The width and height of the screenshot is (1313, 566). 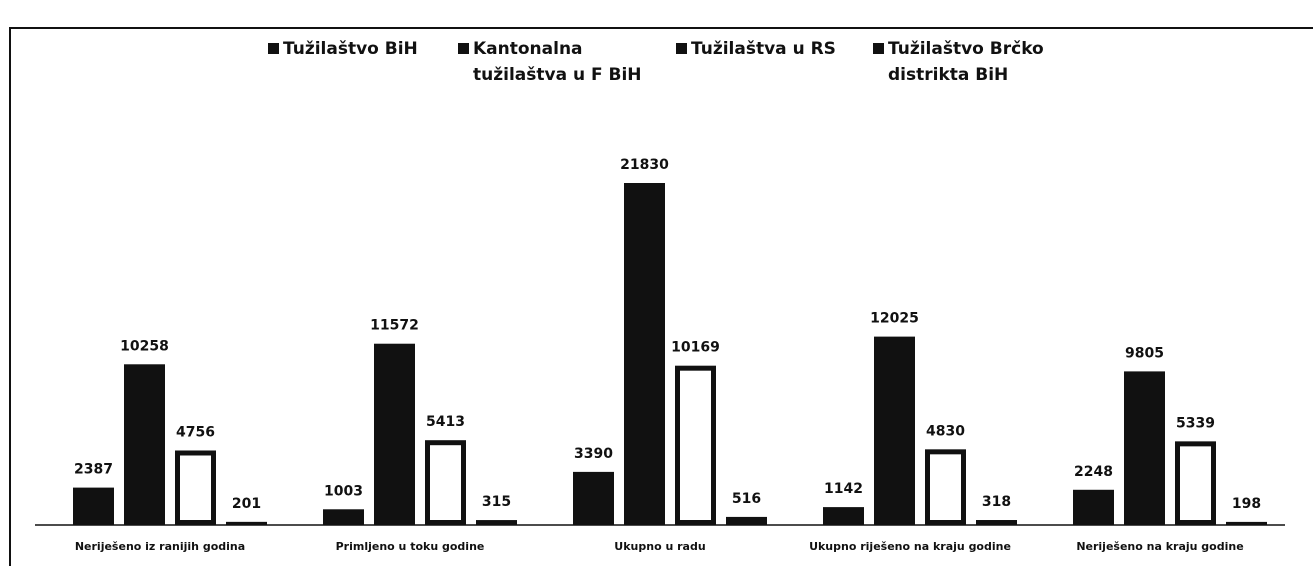 I want to click on value-label: 9805, so click(x=1144, y=353).